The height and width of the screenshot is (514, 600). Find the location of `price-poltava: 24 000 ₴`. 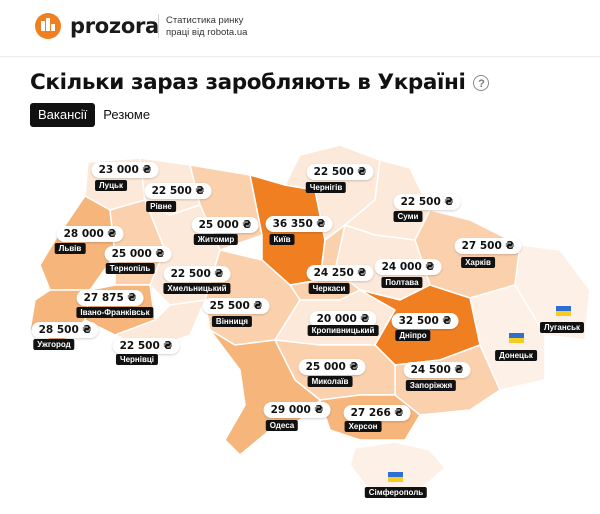

price-poltava: 24 000 ₴ is located at coordinates (408, 267).